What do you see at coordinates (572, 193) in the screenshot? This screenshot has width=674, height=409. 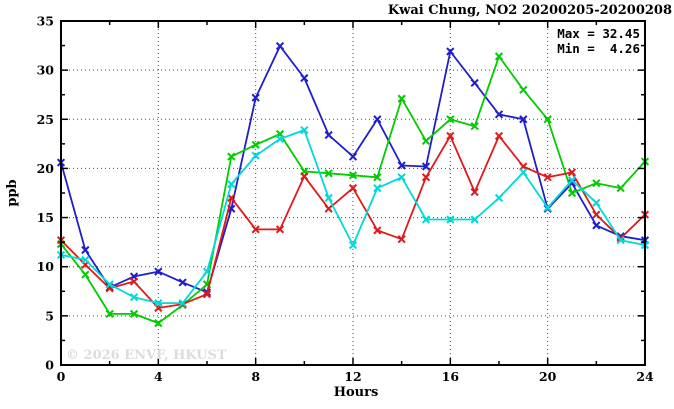 I see `series-green-point-h21` at bounding box center [572, 193].